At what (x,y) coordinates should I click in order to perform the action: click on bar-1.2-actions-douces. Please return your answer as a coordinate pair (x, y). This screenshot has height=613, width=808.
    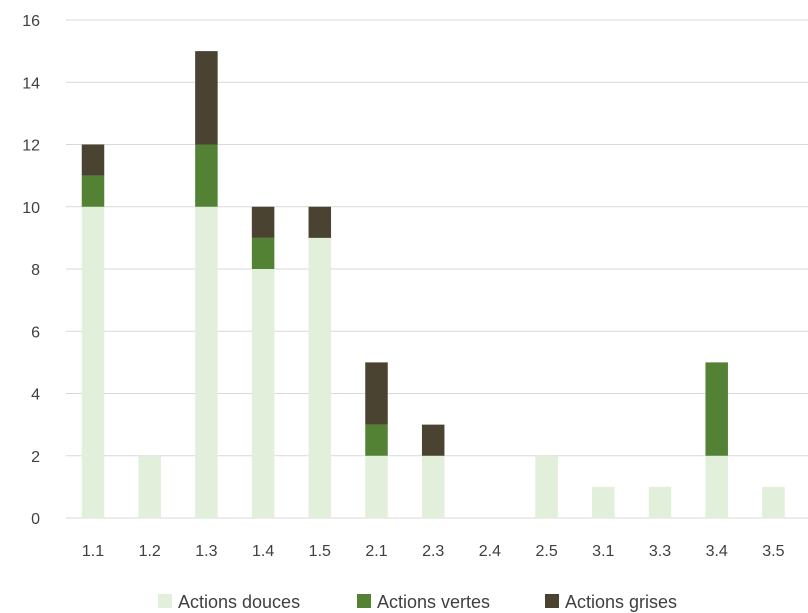
    Looking at the image, I should click on (149, 486).